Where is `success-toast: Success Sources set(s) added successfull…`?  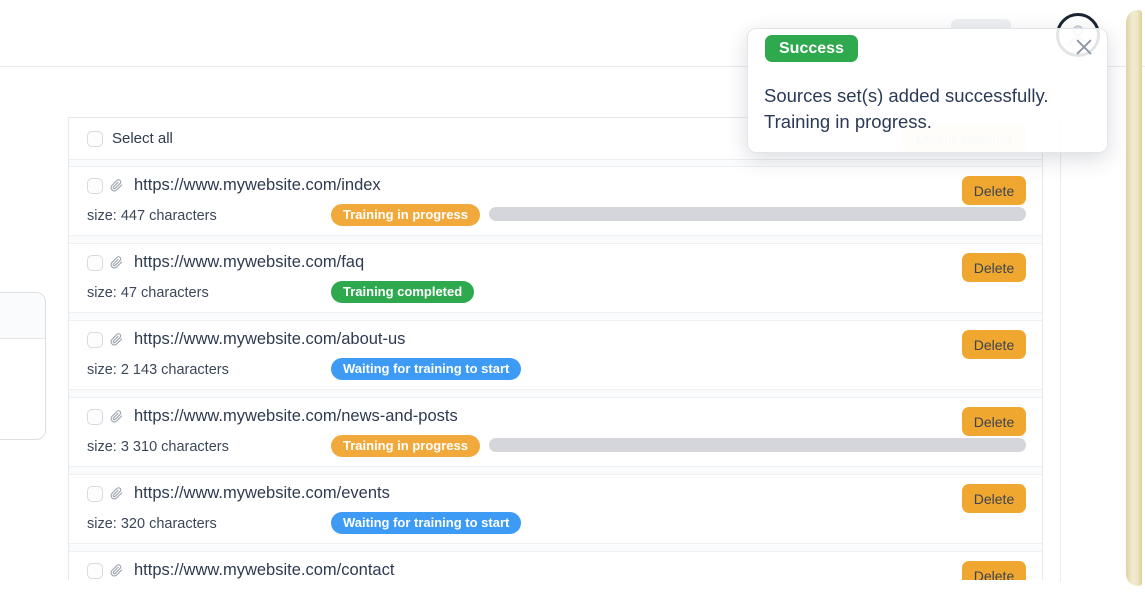 success-toast: Success Sources set(s) added successfull… is located at coordinates (927, 90).